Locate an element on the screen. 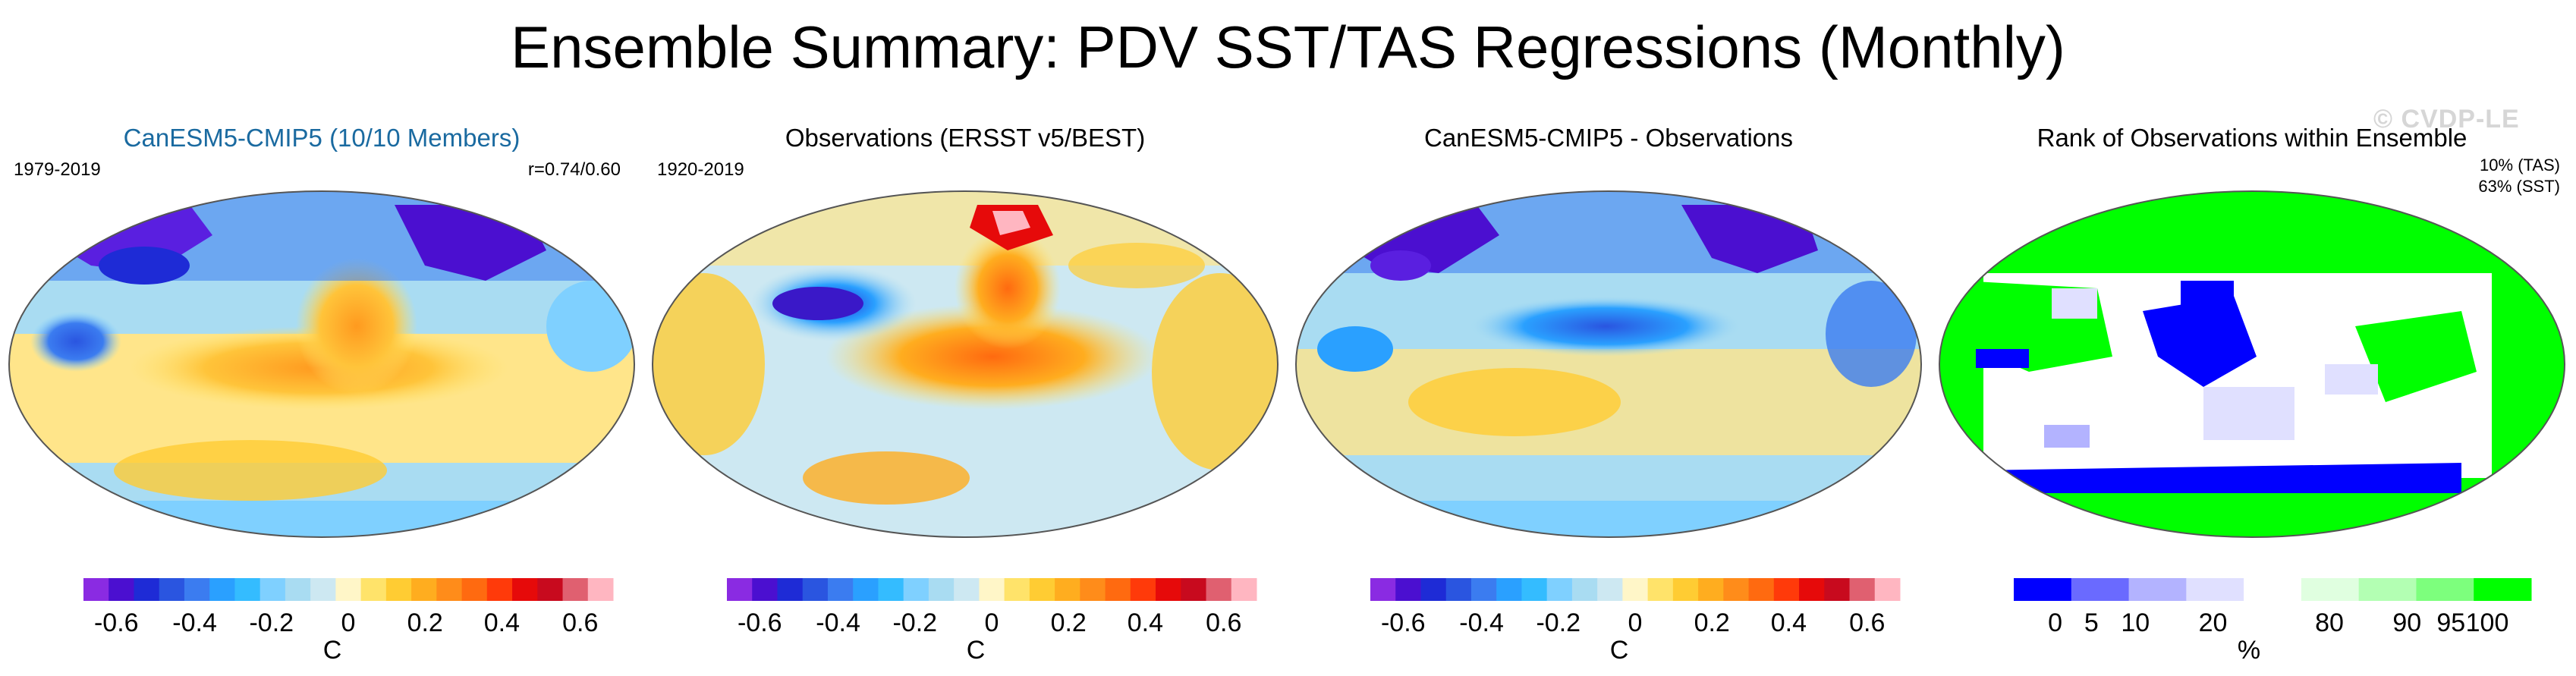 This screenshot has height=676, width=2576. map-observations is located at coordinates (965, 364).